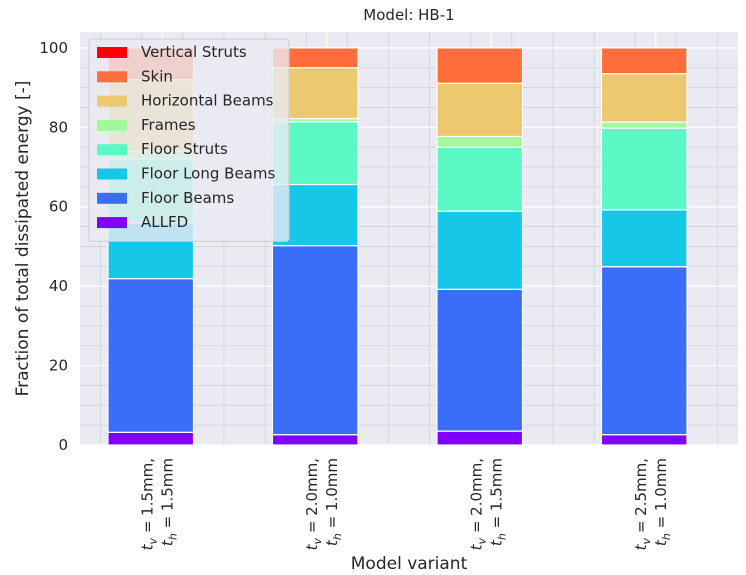  Describe the element at coordinates (112, 52) in the screenshot. I see `legend-swatch-vertical-struts` at that location.